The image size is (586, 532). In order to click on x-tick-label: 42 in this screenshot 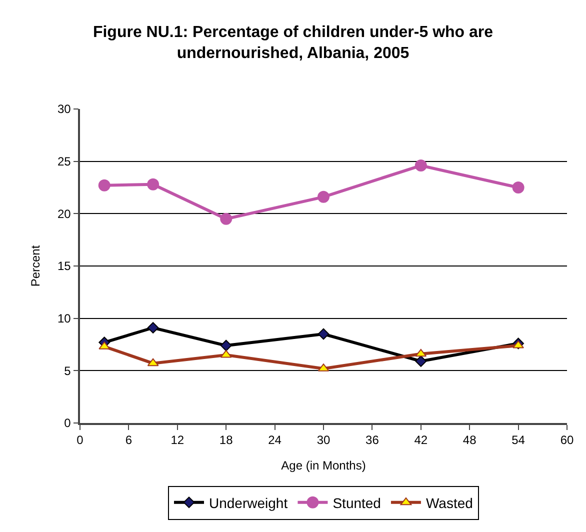, I will do `click(421, 440)`.